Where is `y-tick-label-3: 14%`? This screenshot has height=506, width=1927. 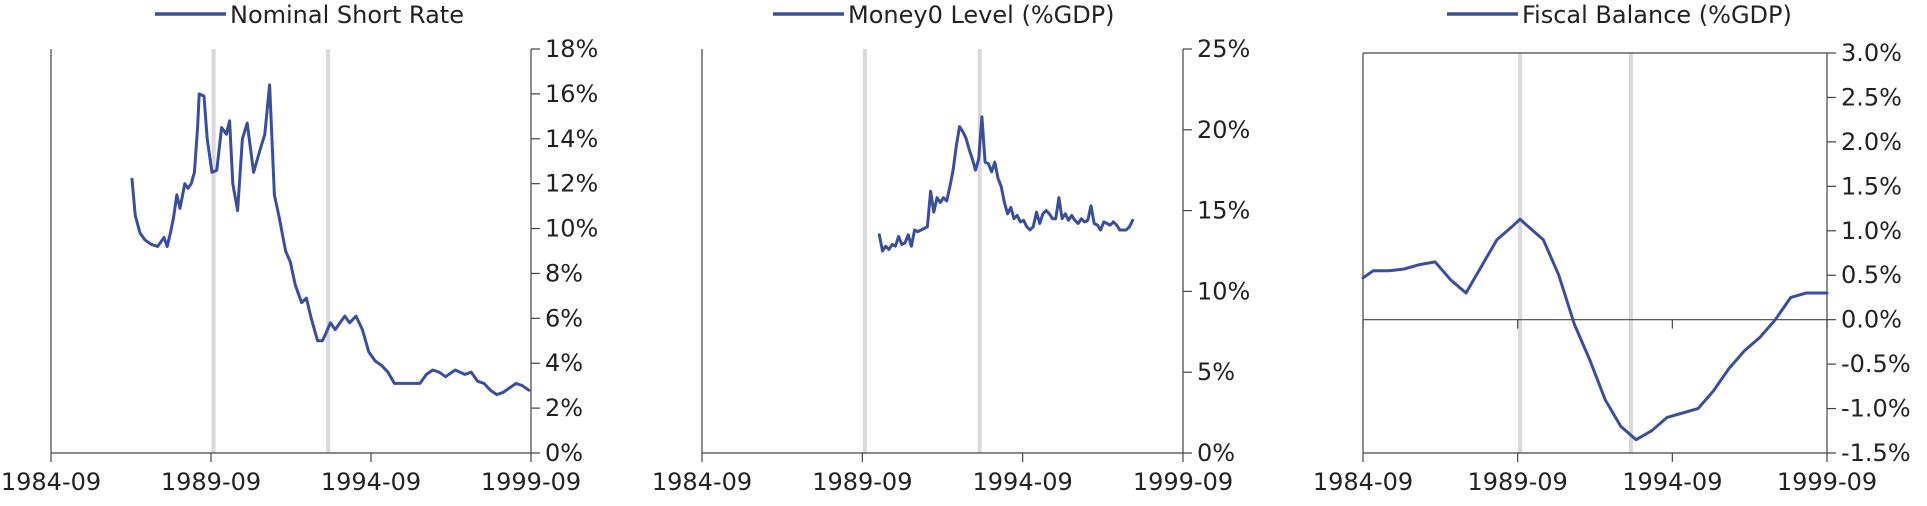 y-tick-label-3: 14% is located at coordinates (571, 139).